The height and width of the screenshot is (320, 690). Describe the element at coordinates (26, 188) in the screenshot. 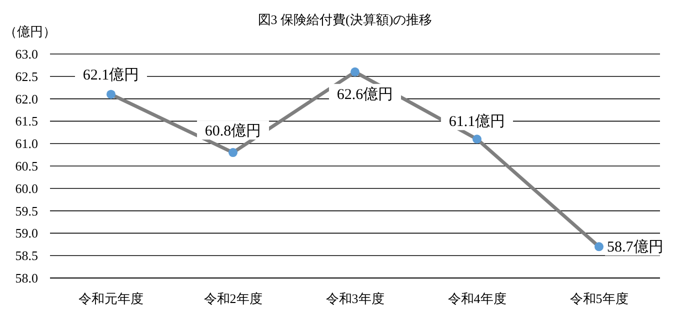

I see `y-tick-label: 60.0` at that location.